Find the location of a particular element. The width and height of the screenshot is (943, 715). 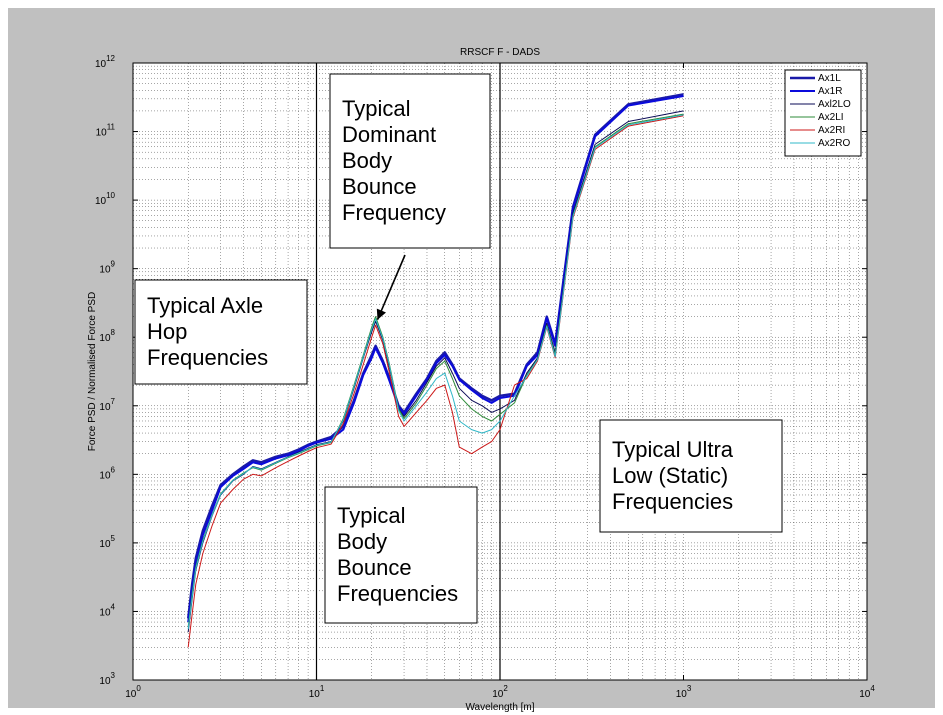

y-tick-label: 10⁴ is located at coordinates (107, 610).